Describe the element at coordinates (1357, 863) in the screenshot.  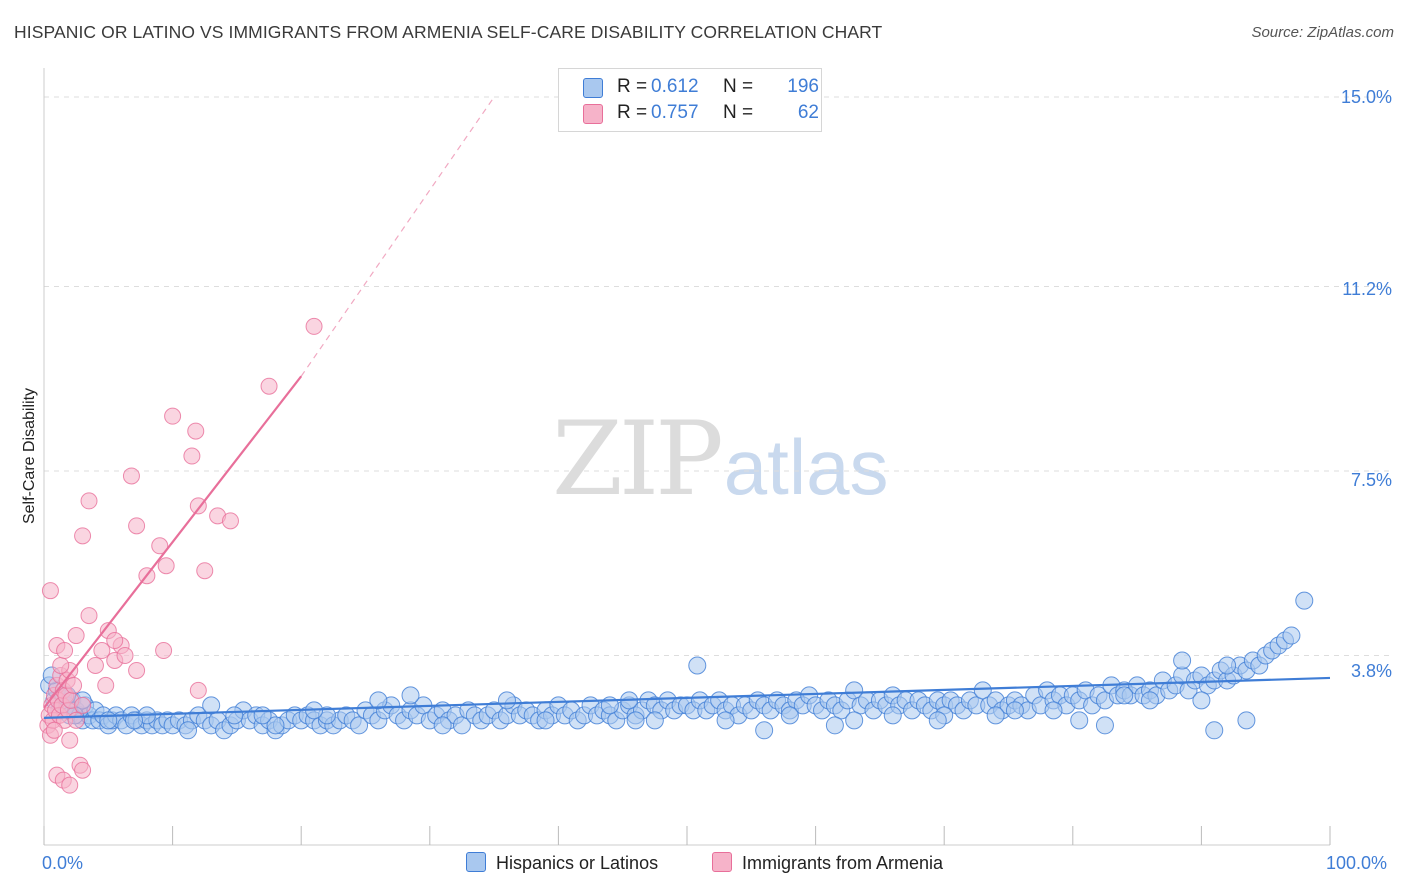
I see `x-tick-label-max: 100.0%` at that location.